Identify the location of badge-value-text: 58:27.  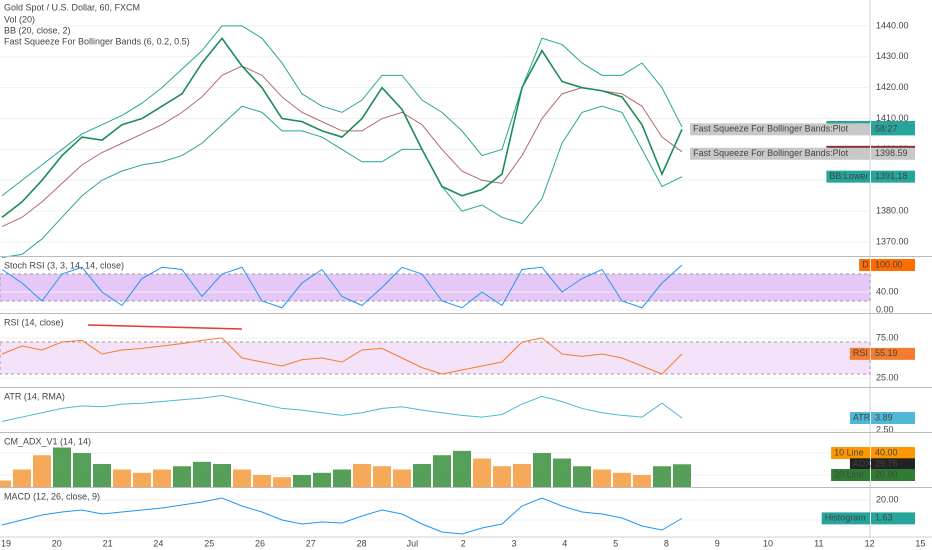
(886, 129).